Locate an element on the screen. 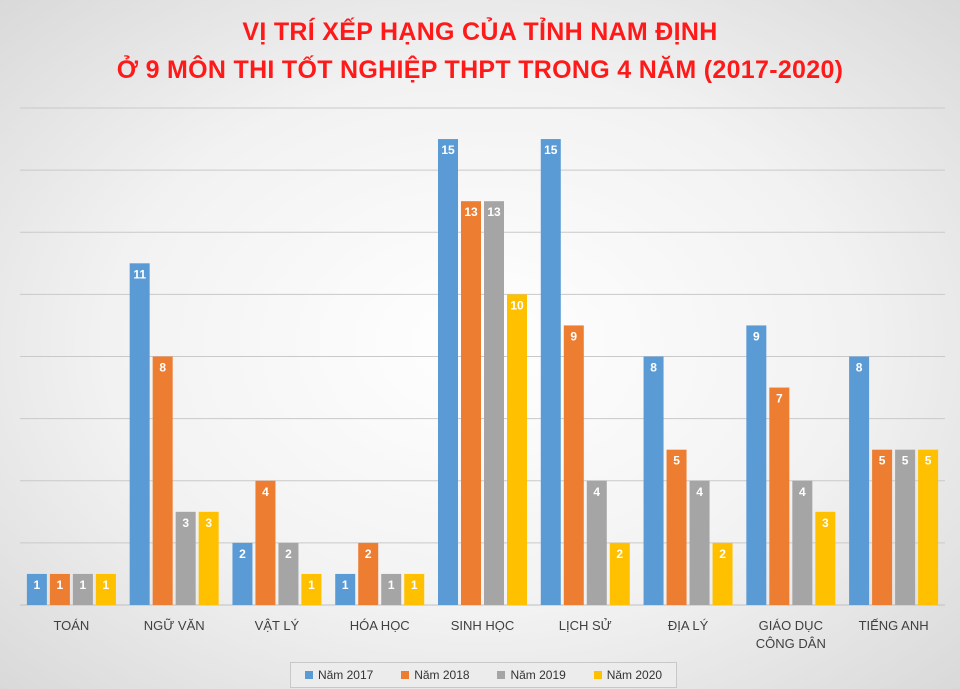 The image size is (960, 689). legend-item: Năm 2019 is located at coordinates (531, 675).